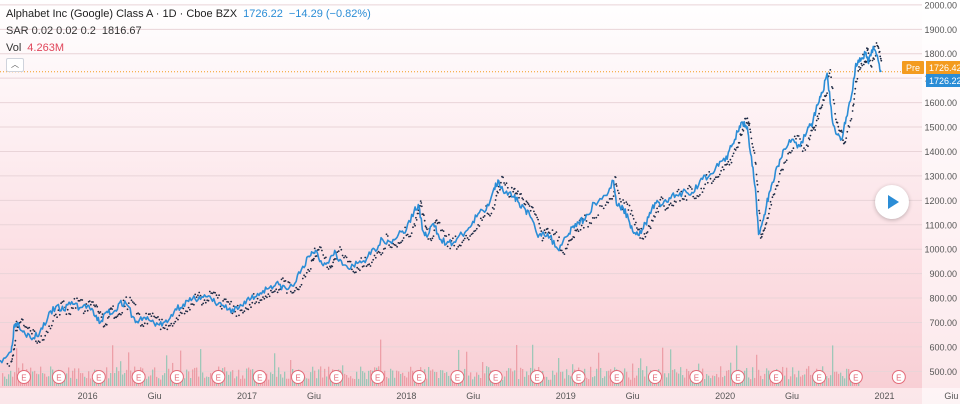  I want to click on collapse-legend-button: ︿, so click(15, 65).